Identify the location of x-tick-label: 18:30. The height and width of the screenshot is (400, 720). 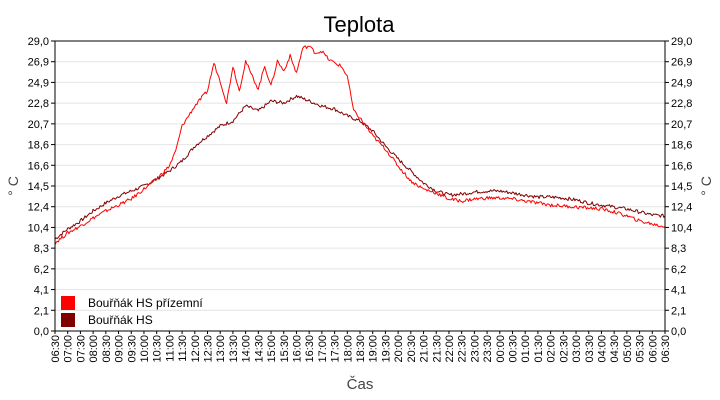
(361, 349).